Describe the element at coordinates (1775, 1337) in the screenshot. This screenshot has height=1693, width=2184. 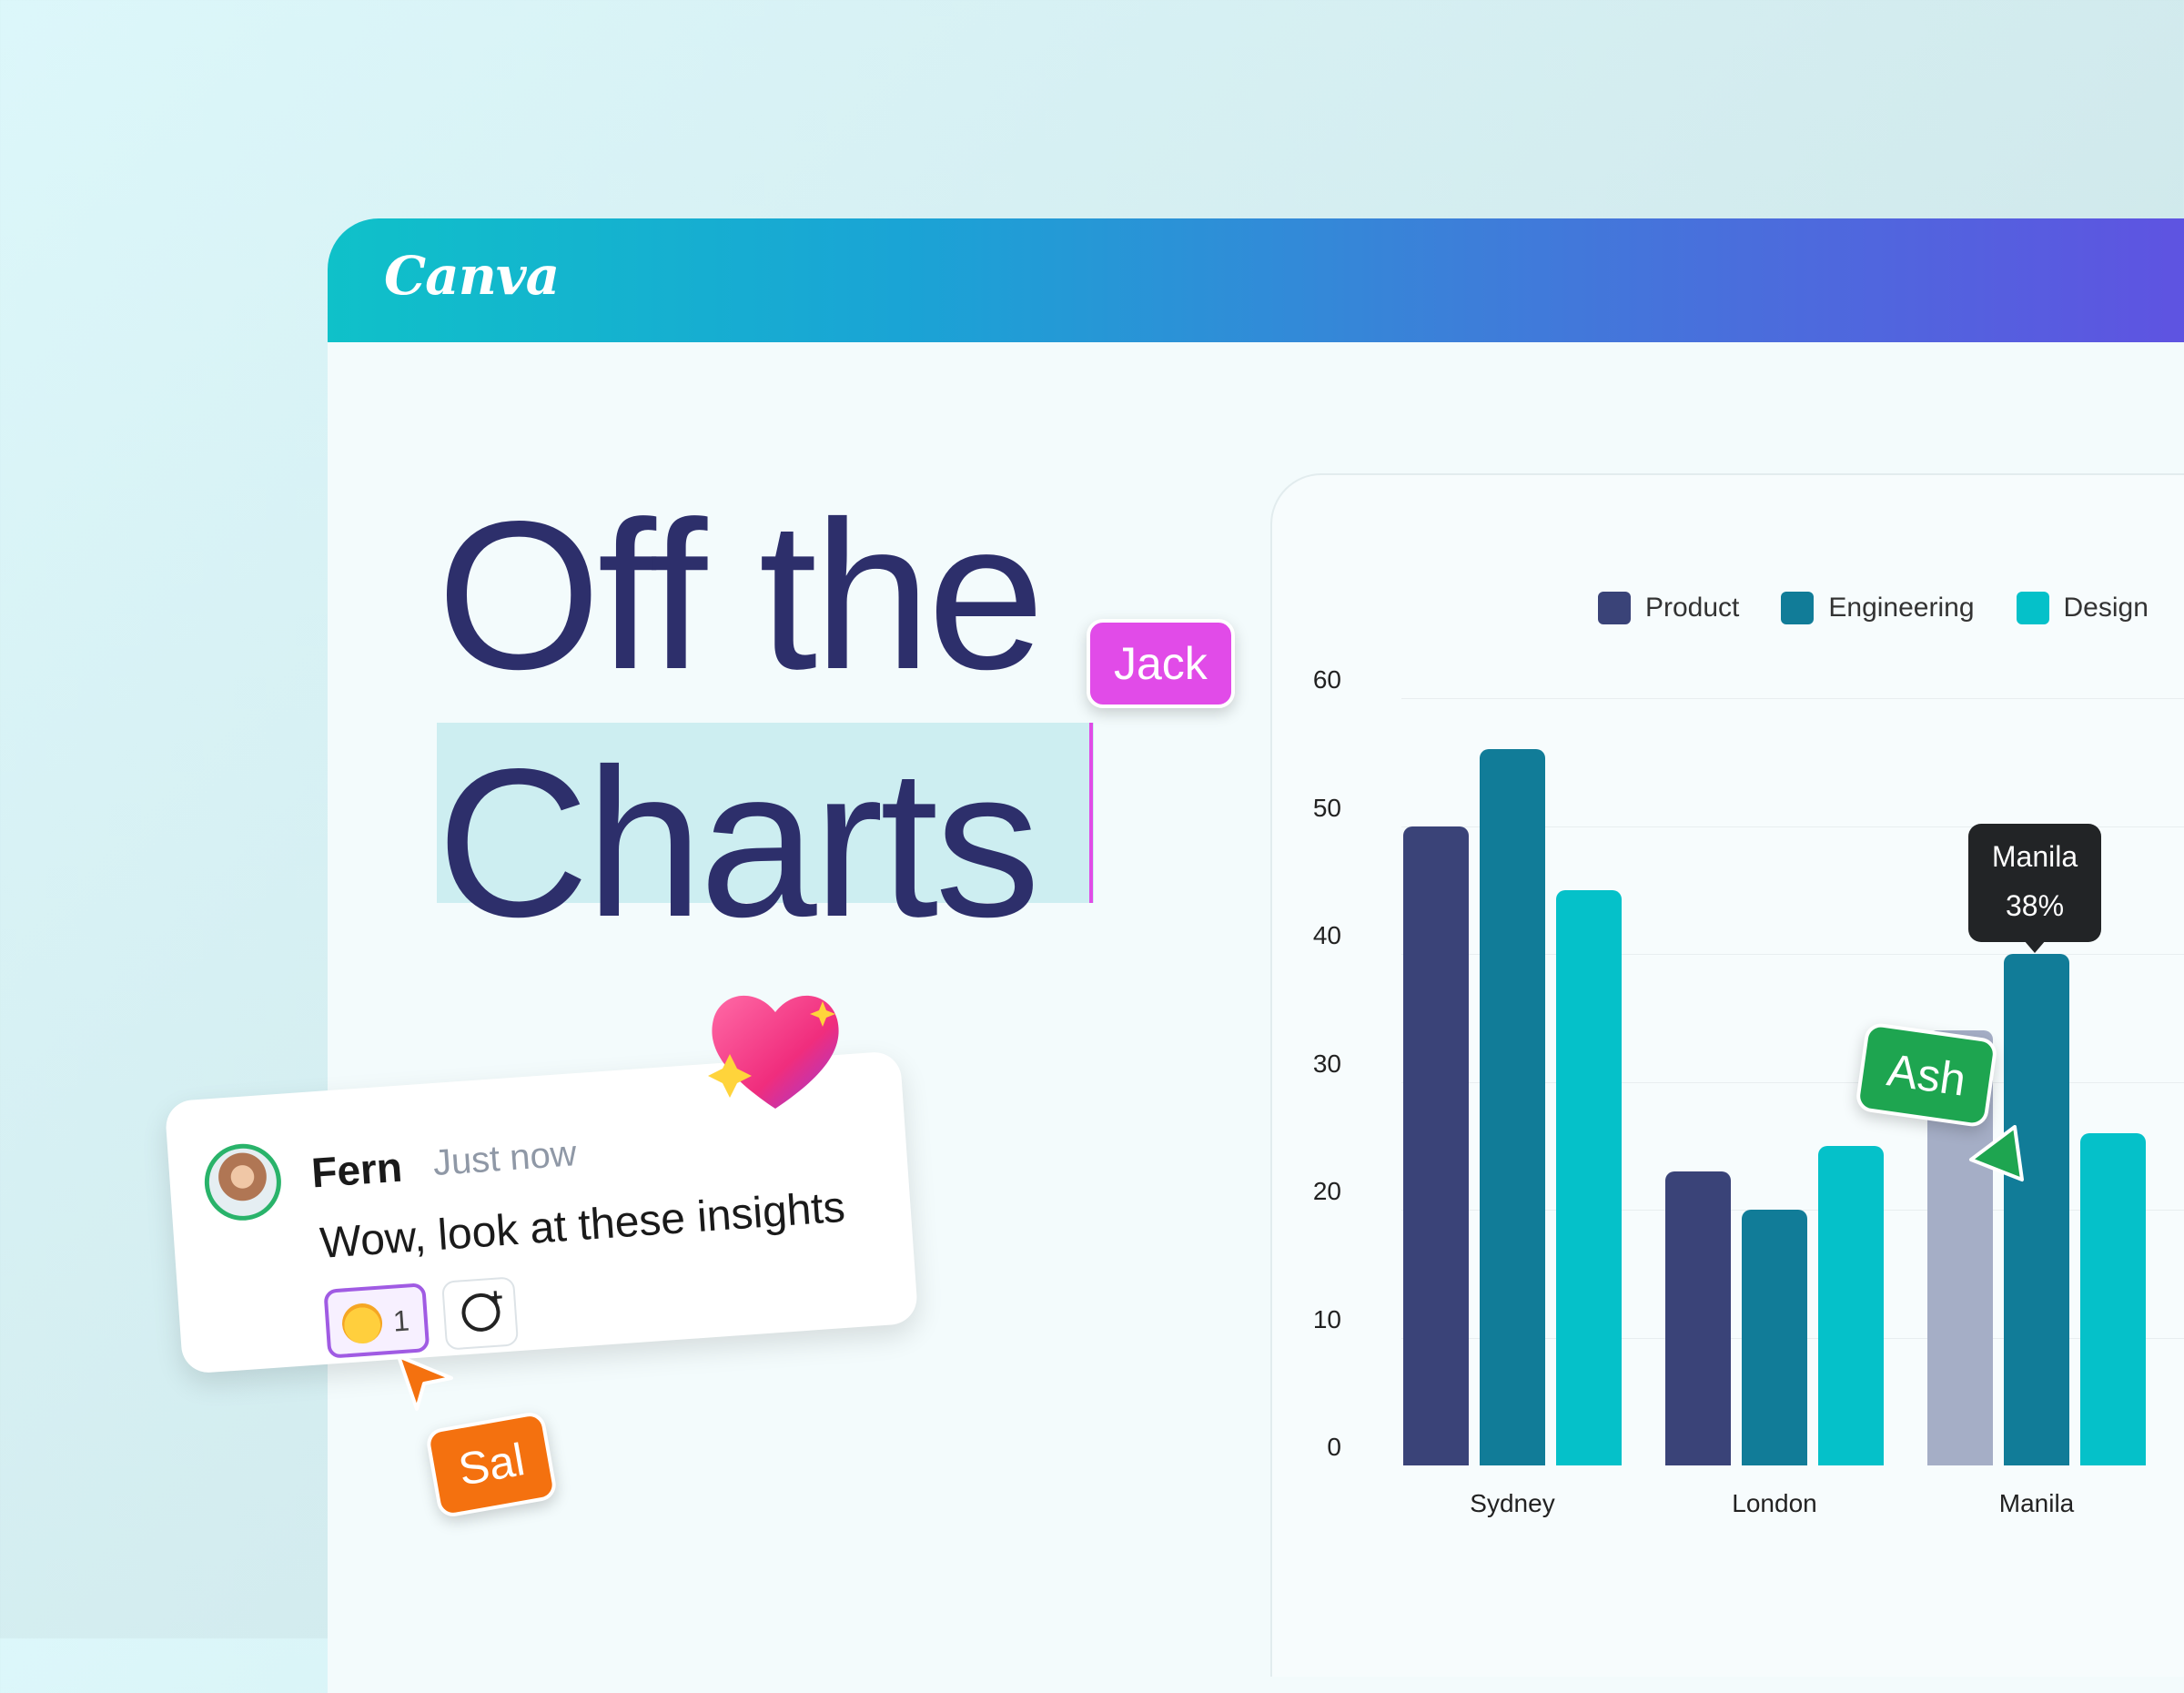
I see `bar-london-engineering` at that location.